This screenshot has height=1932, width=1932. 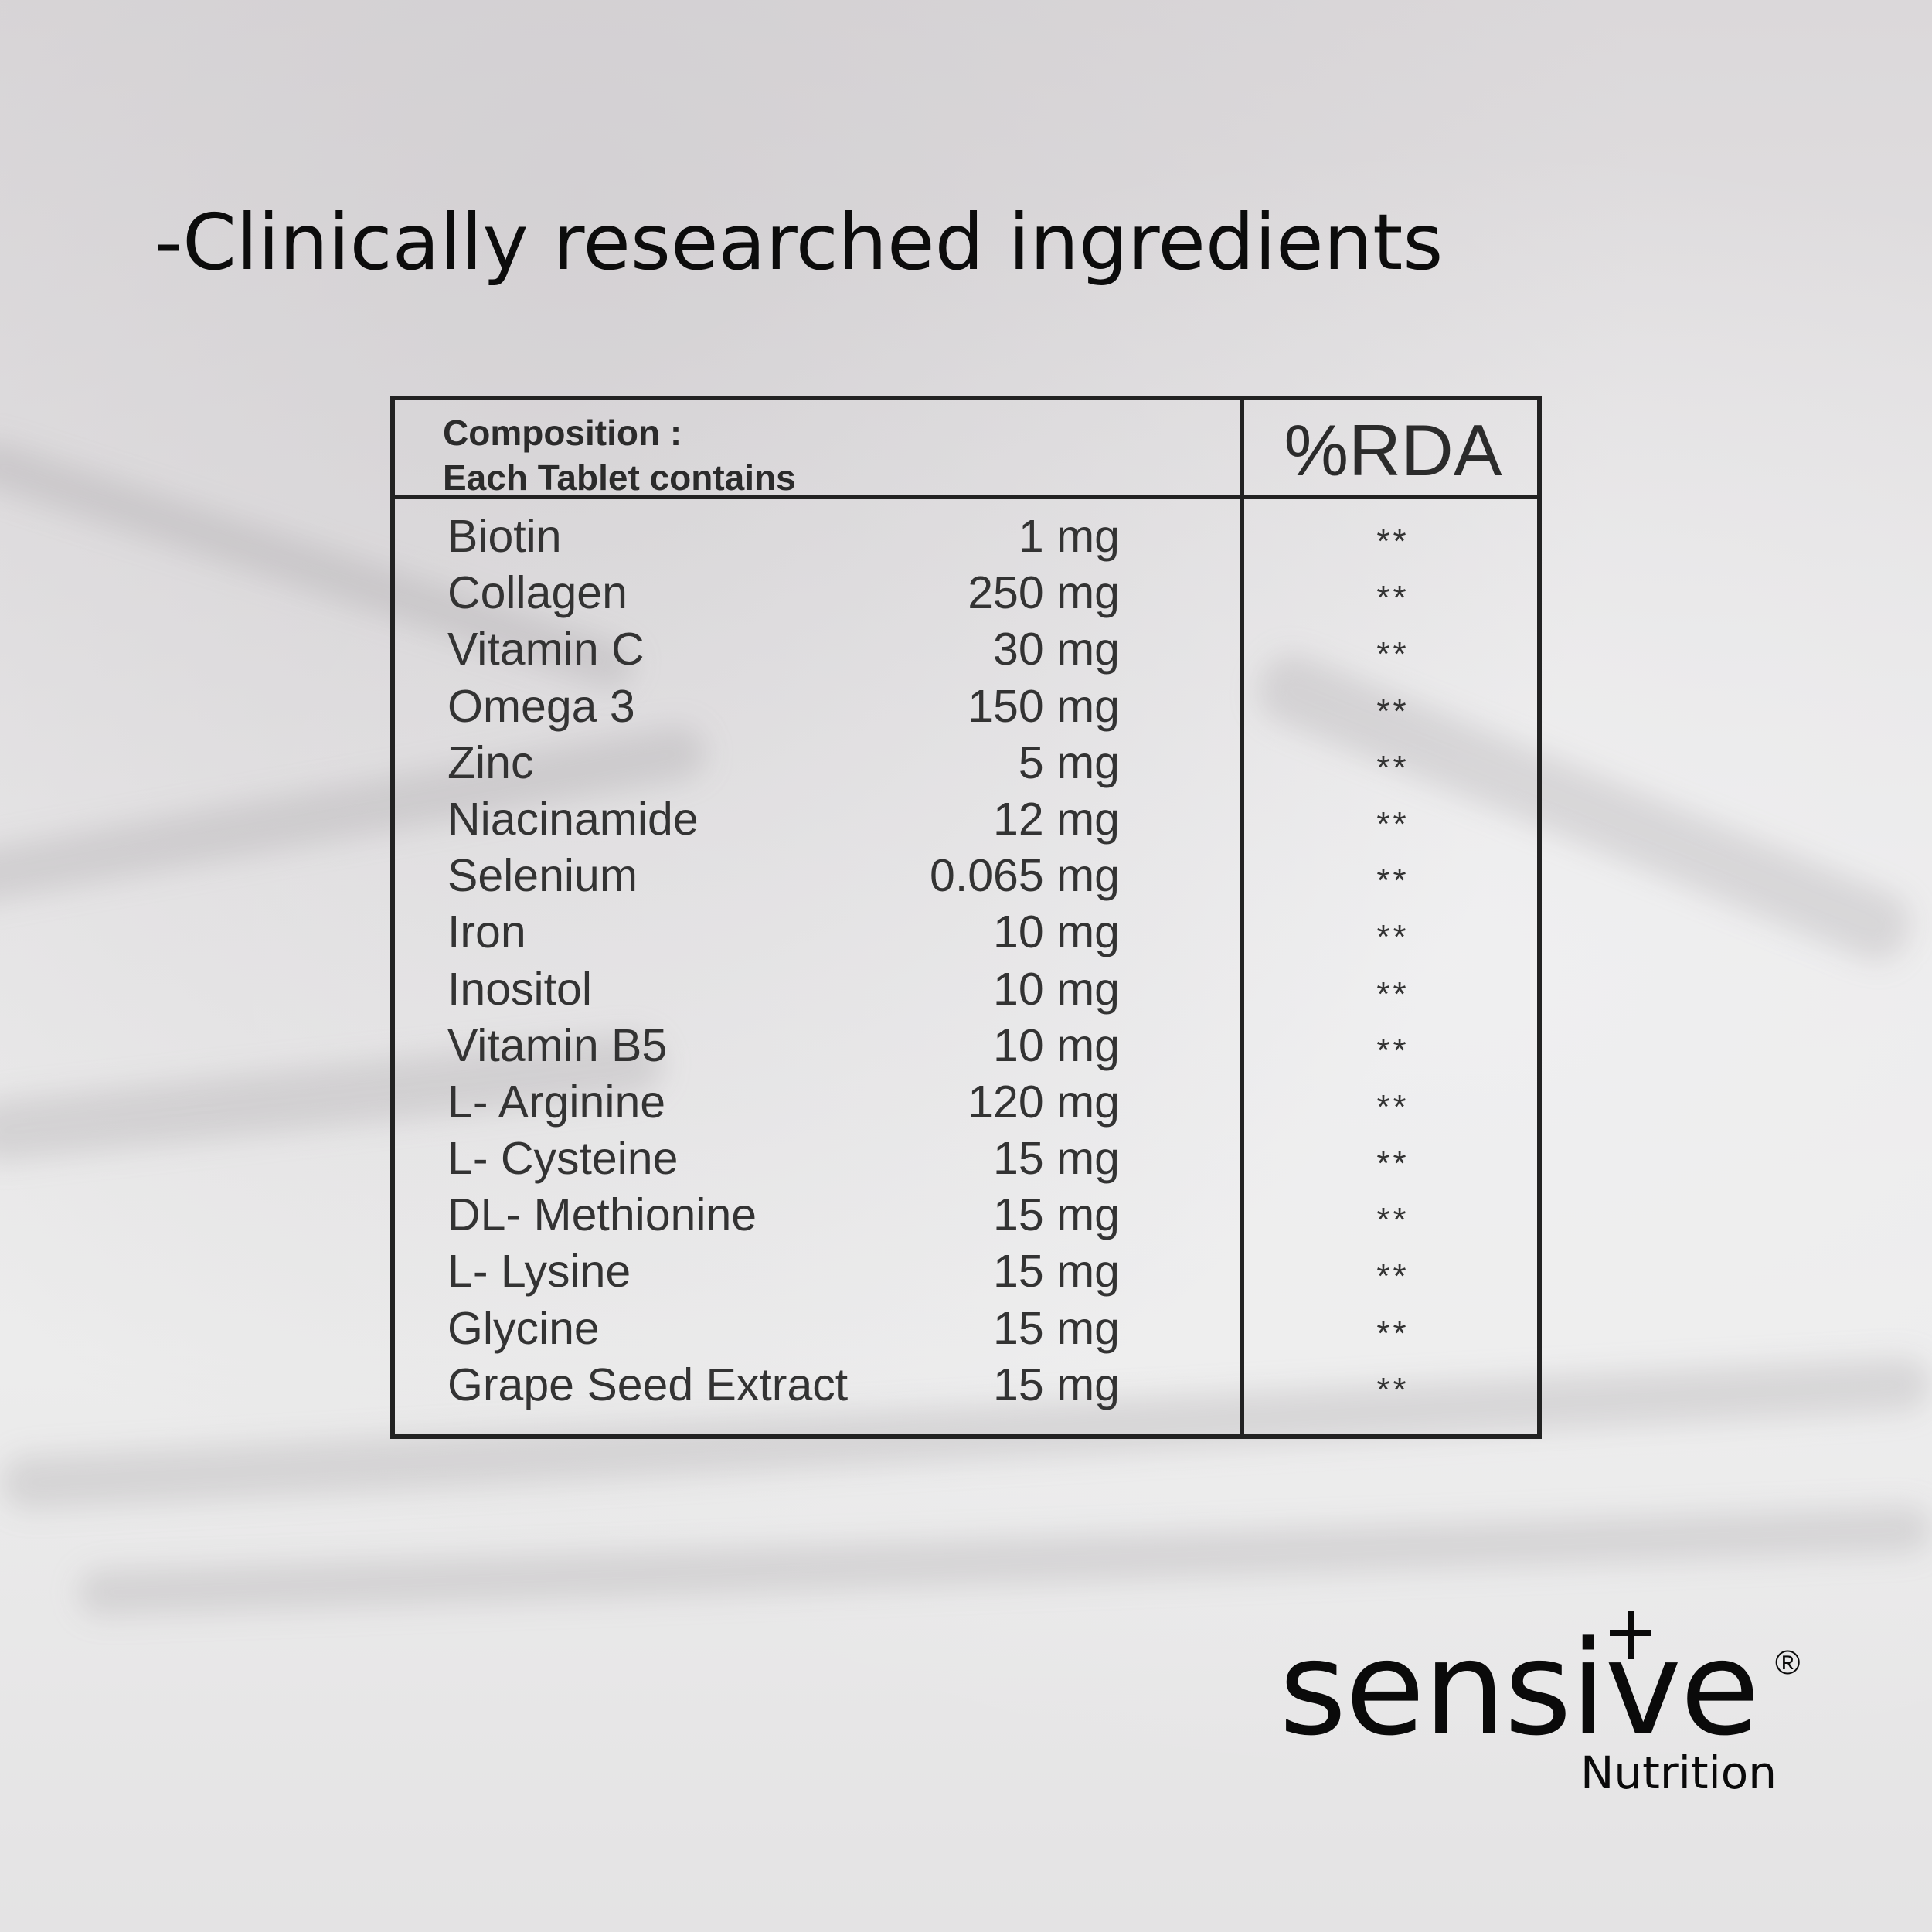 I want to click on ingredient-name: L- Cysteine, so click(x=563, y=1159).